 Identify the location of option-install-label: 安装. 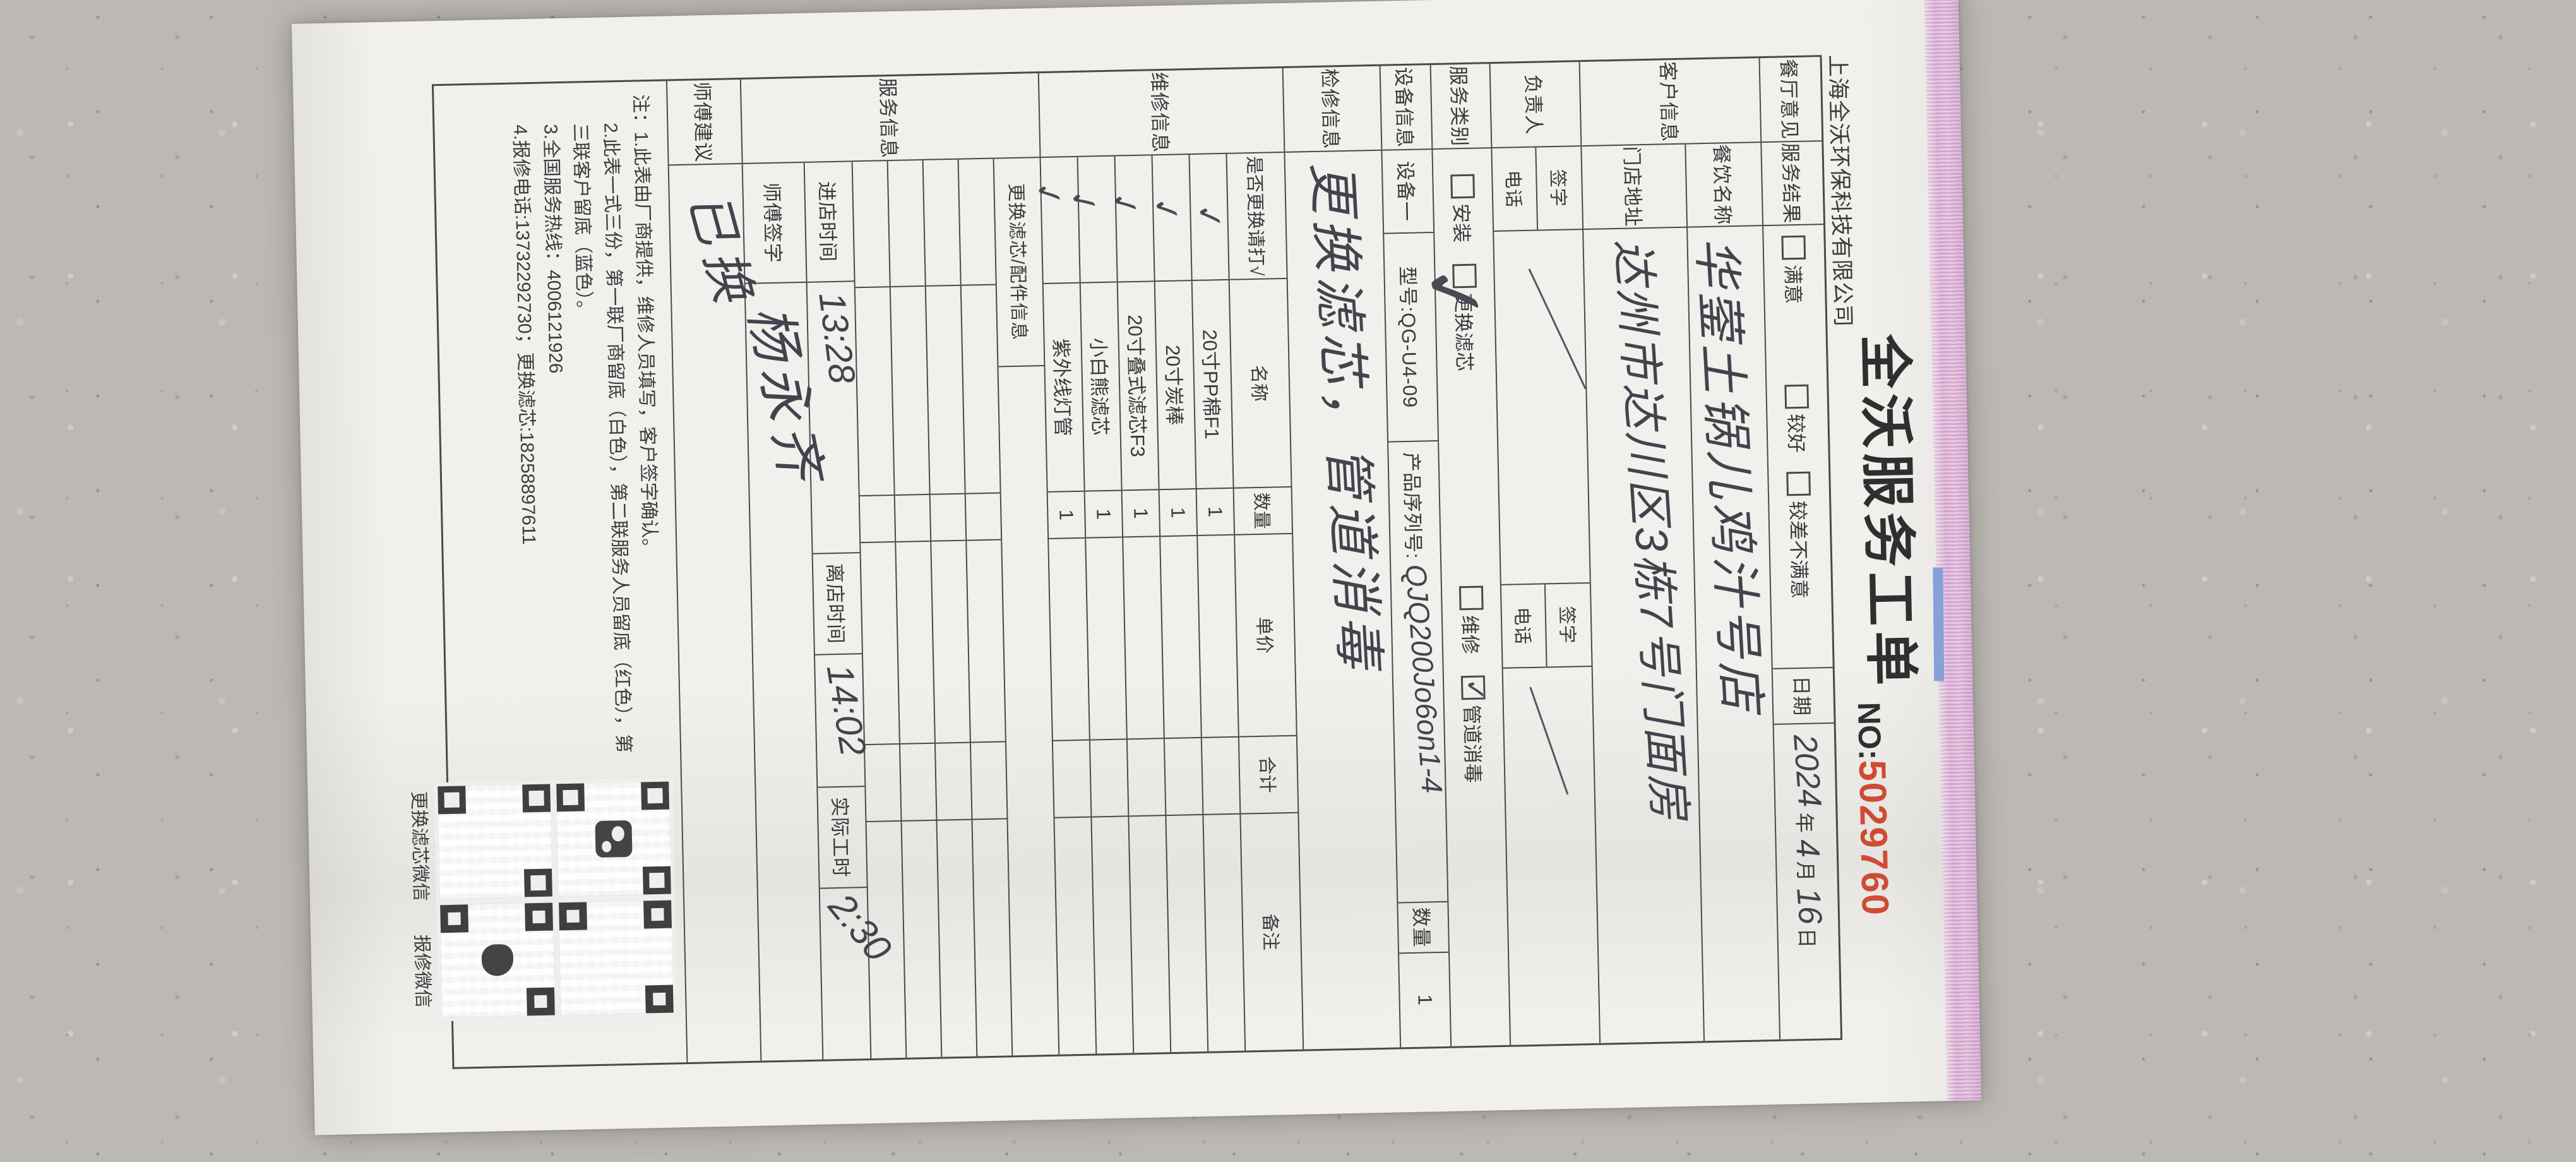
(1462, 223).